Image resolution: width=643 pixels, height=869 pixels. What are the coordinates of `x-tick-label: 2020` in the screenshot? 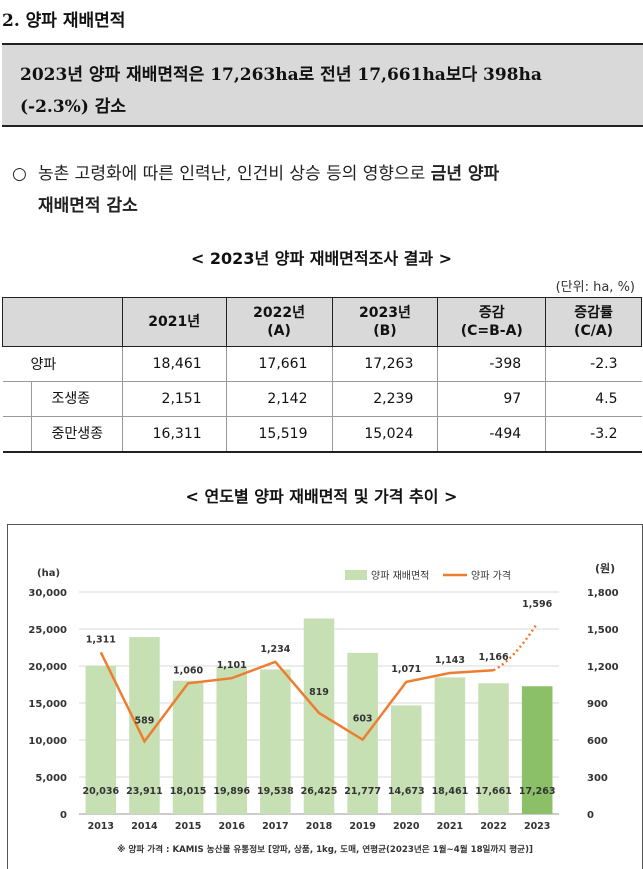 It's located at (406, 826).